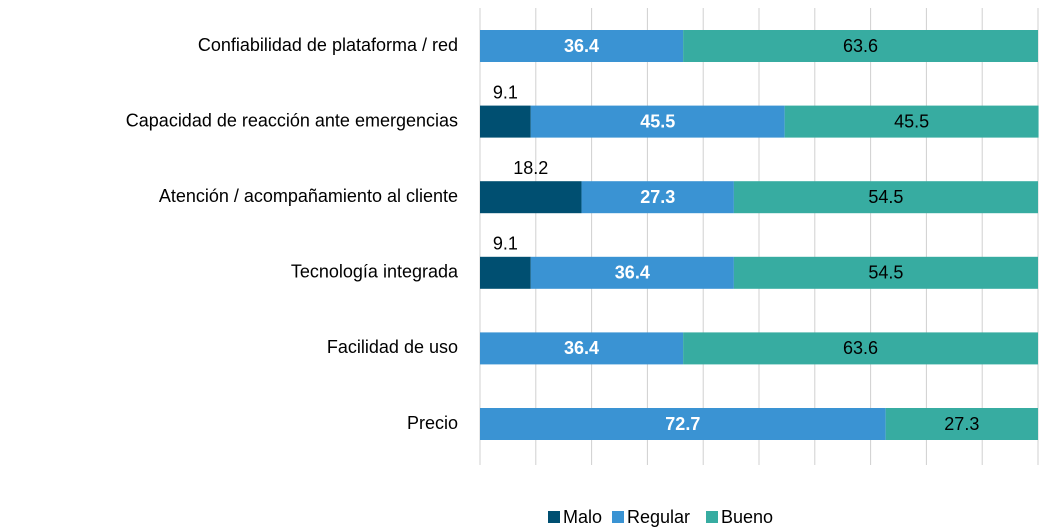 Image resolution: width=1039 pixels, height=529 pixels. Describe the element at coordinates (328, 45) in the screenshot. I see `y-tick-label: Confiabilidad de plataforma / red` at that location.